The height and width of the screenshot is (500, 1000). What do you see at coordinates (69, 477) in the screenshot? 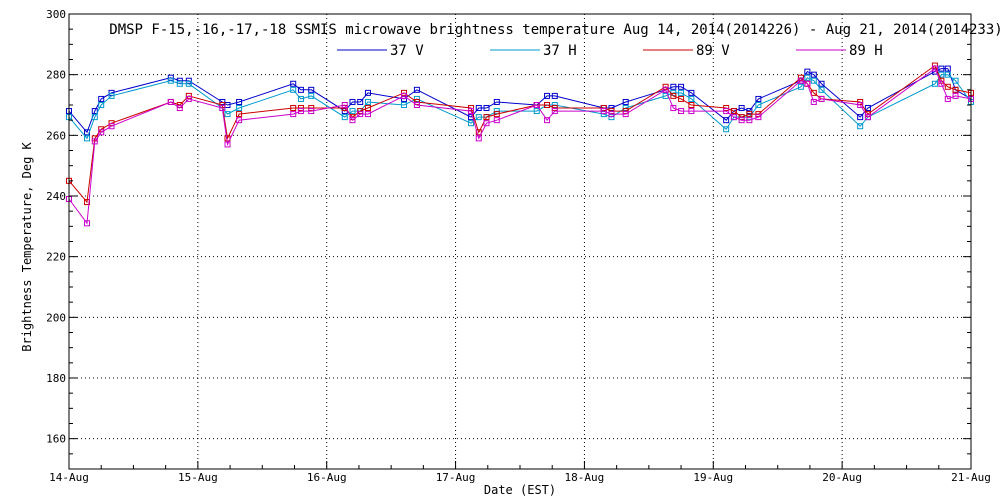
I see `x-tick-label: 14-Aug` at bounding box center [69, 477].